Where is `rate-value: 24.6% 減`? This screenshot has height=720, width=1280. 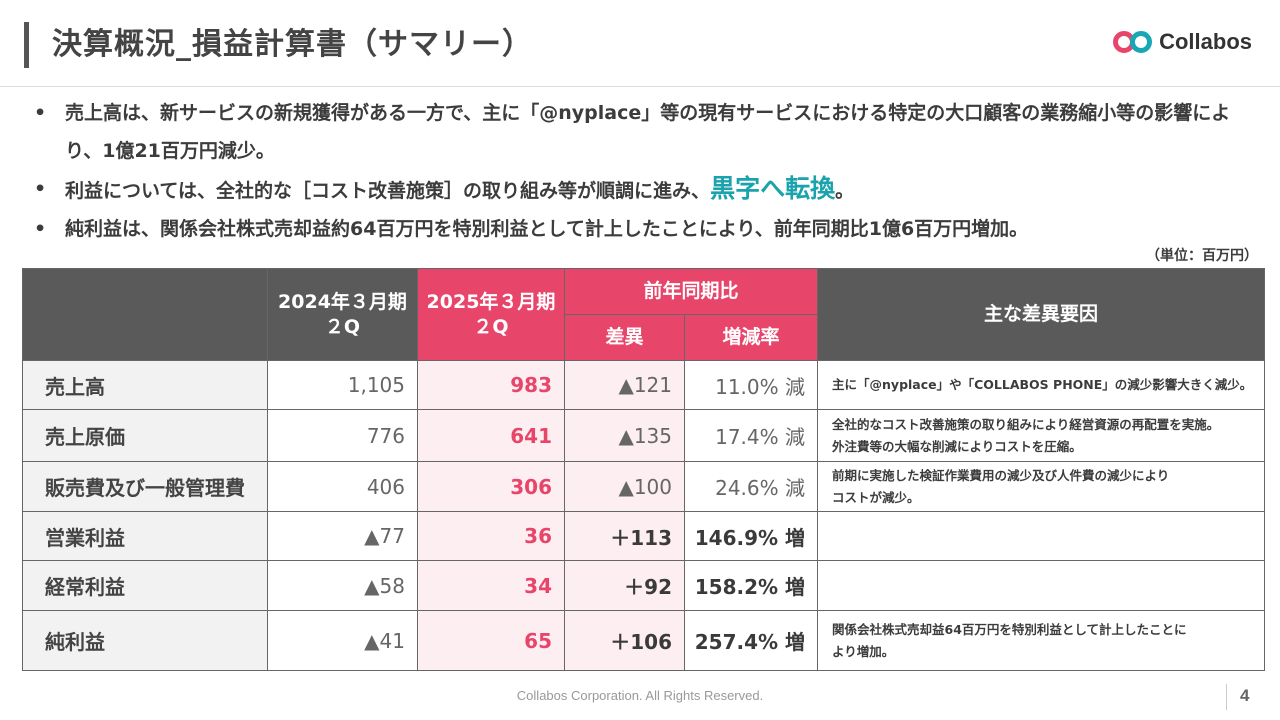 rate-value: 24.6% 減 is located at coordinates (751, 486).